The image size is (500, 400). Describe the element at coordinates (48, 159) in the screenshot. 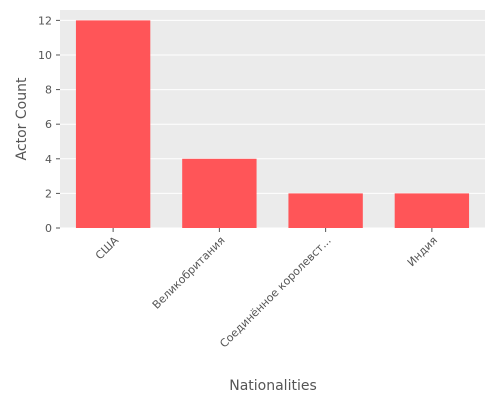

I see `y-tick-label: 4` at that location.